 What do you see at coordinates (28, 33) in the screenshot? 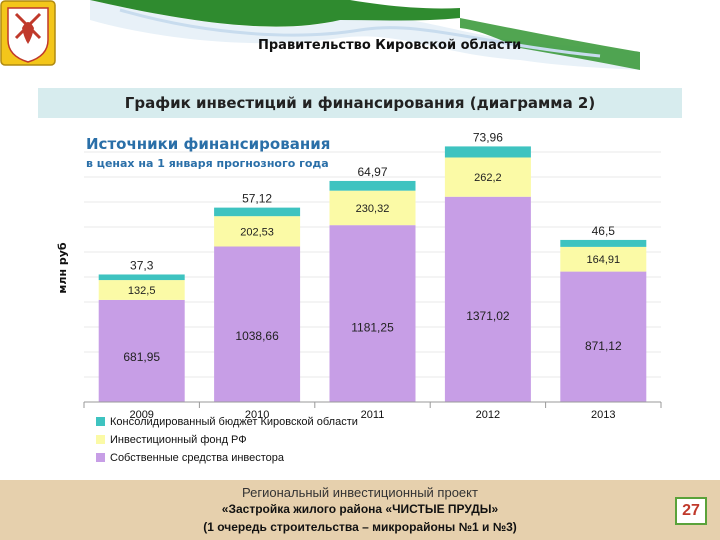
I see `coat-of-arms-icon` at bounding box center [28, 33].